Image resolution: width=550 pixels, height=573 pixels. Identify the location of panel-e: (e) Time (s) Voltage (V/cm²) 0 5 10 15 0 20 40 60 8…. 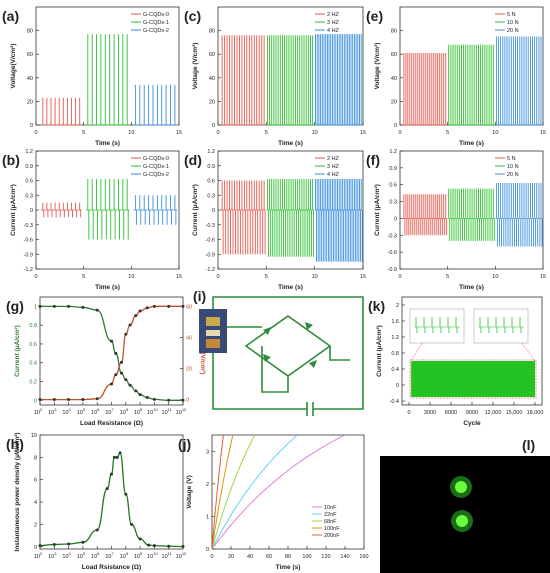
(456, 76).